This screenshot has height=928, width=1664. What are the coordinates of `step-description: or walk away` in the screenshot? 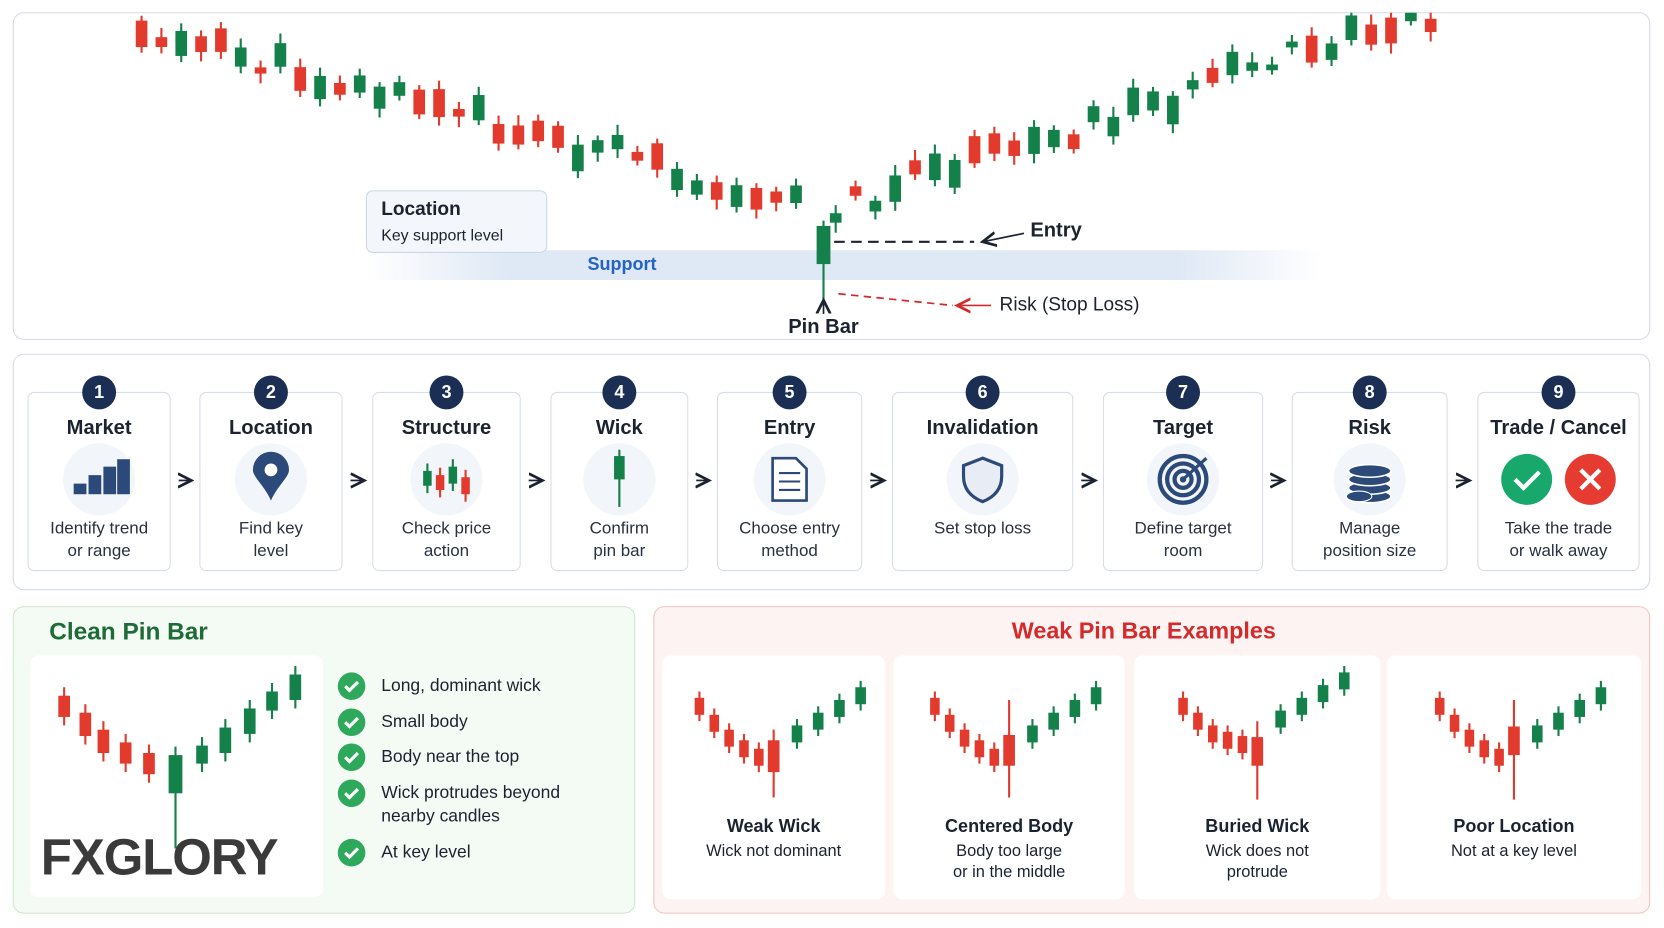 It's located at (1558, 550).